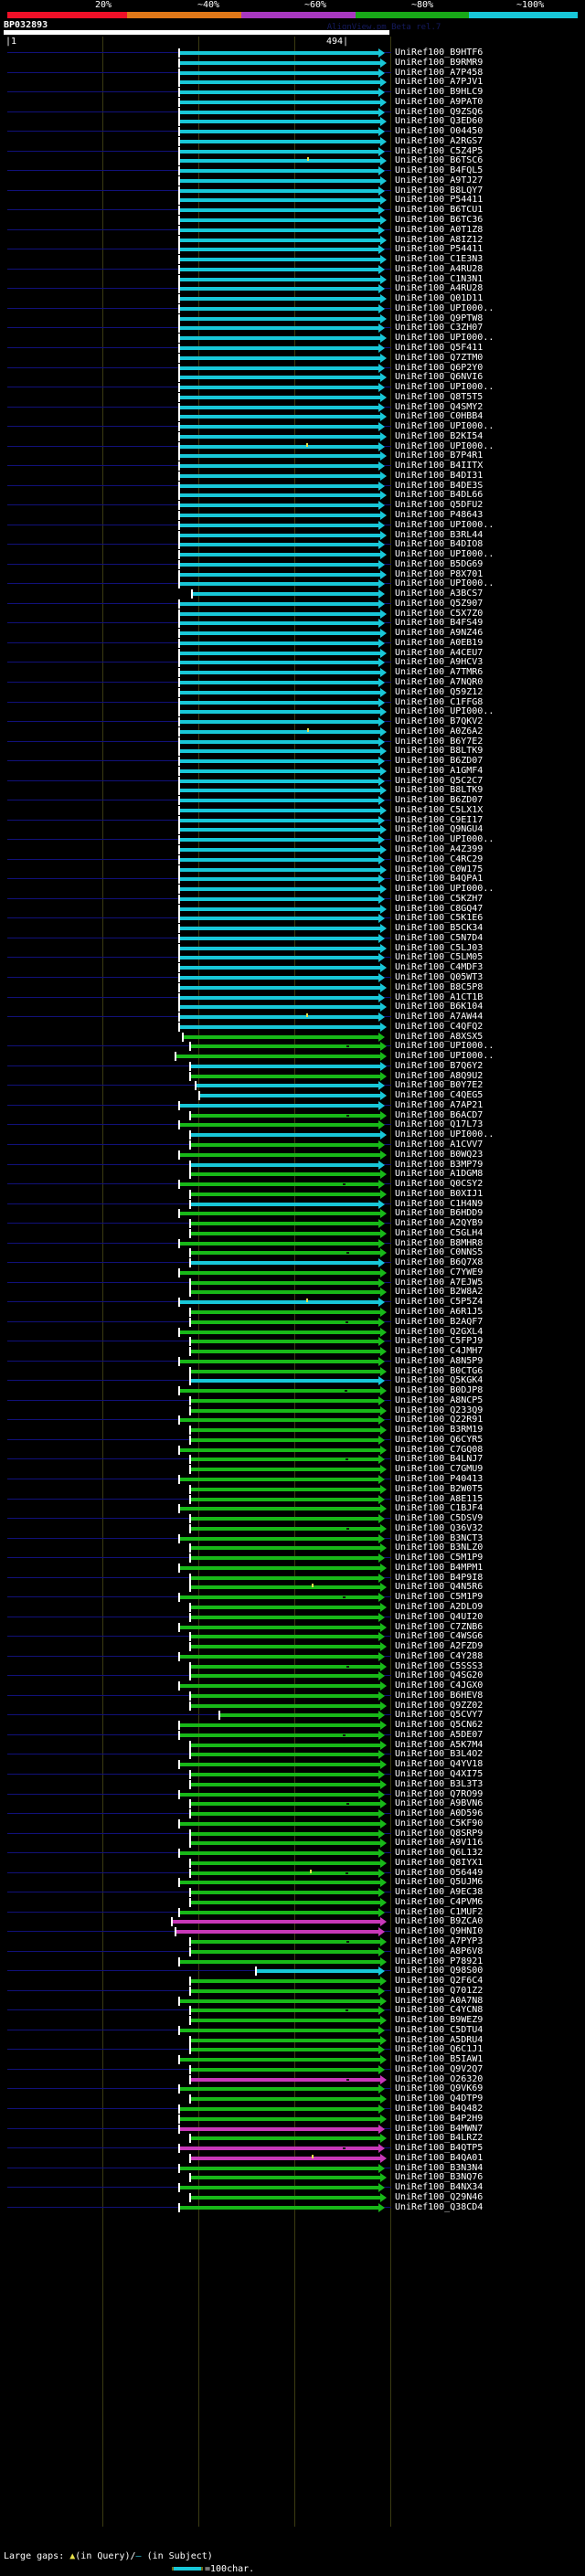 The height and width of the screenshot is (2576, 585). What do you see at coordinates (440, 741) in the screenshot?
I see `hit-label: UniRef100_B6Y7E2` at bounding box center [440, 741].